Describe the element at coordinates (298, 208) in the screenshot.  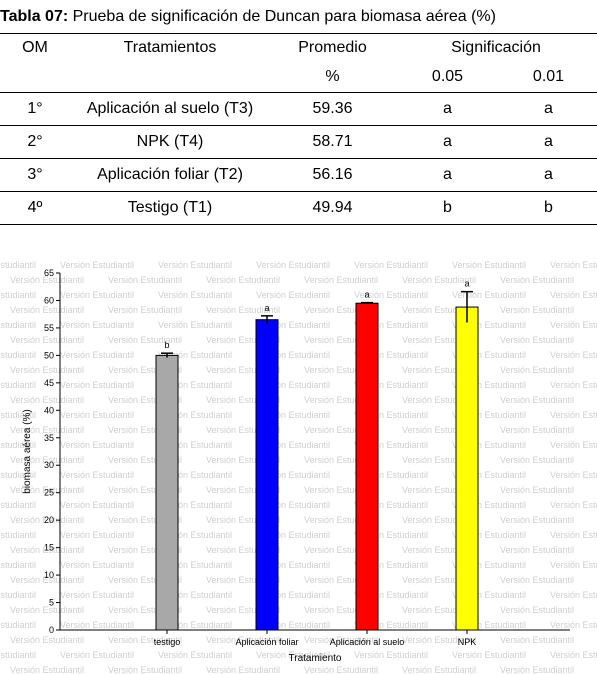
I see `table-row: 4º Testigo (T1) 49.94 b b` at that location.